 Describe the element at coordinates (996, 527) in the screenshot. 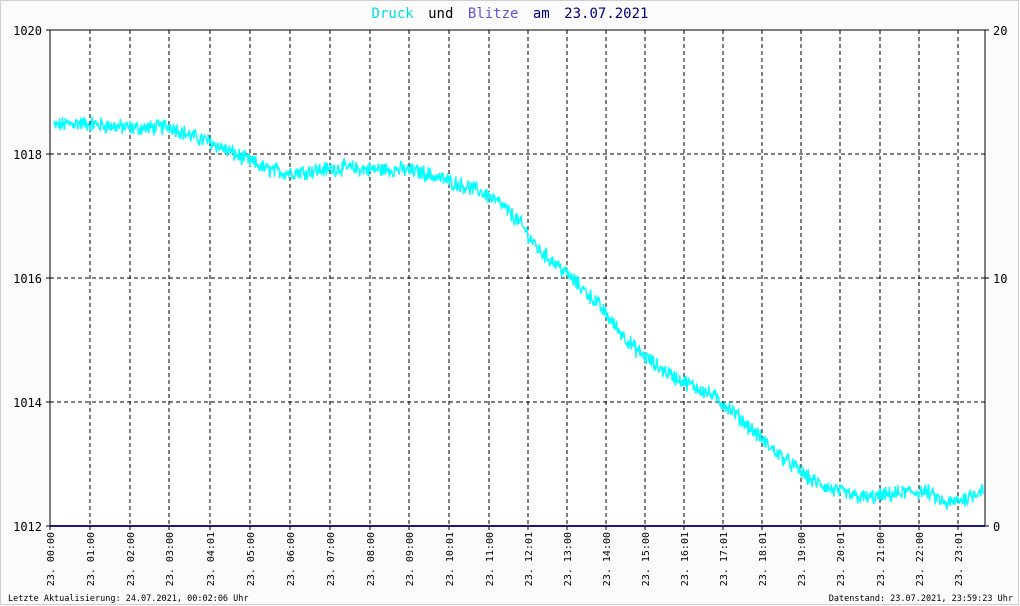

I see `y-right-tick-label: 0` at that location.